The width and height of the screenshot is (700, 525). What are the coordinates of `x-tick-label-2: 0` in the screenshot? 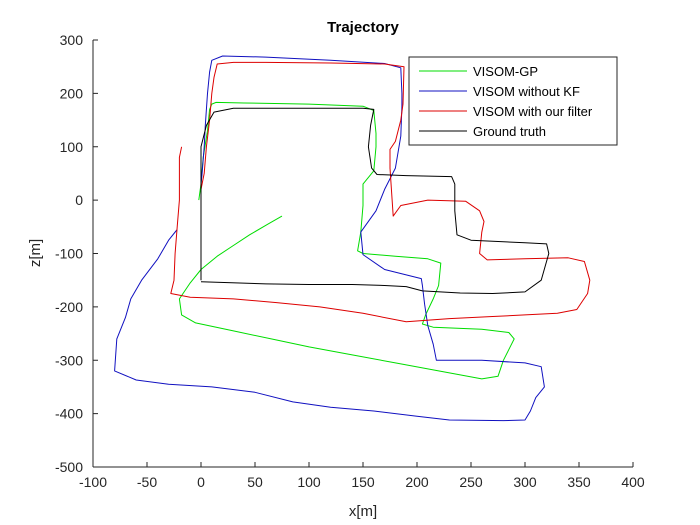 It's located at (201, 482).